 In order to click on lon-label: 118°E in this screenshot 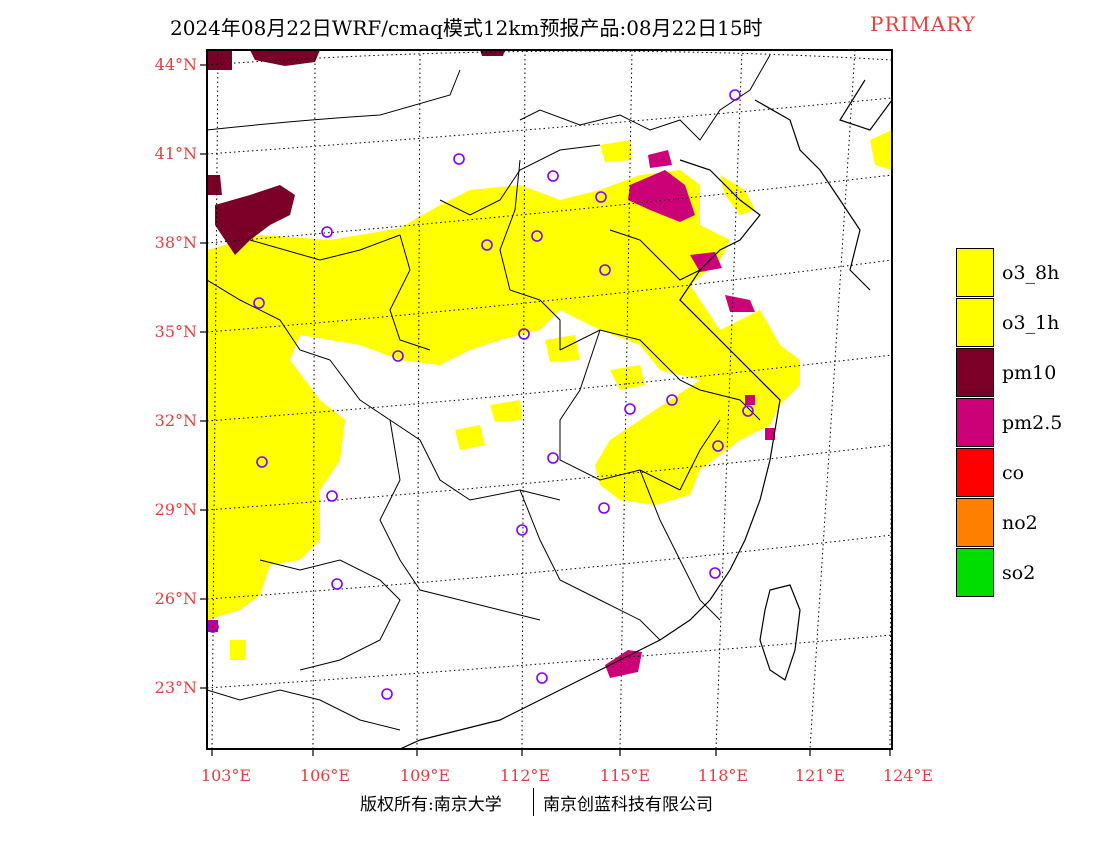, I will do `click(723, 775)`.